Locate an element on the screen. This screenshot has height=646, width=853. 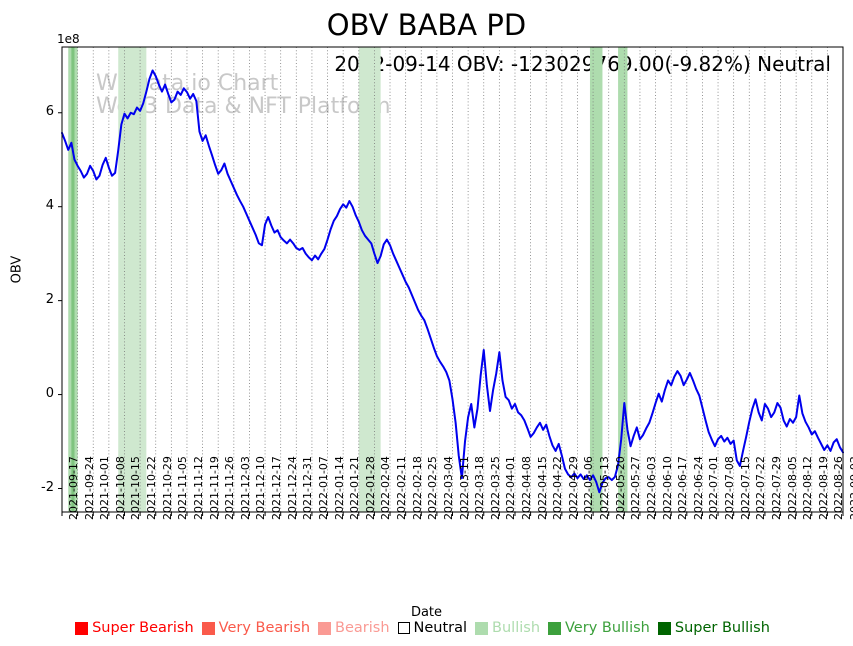
x-tick-label: 2021-11-05 is located at coordinates (183, 488).